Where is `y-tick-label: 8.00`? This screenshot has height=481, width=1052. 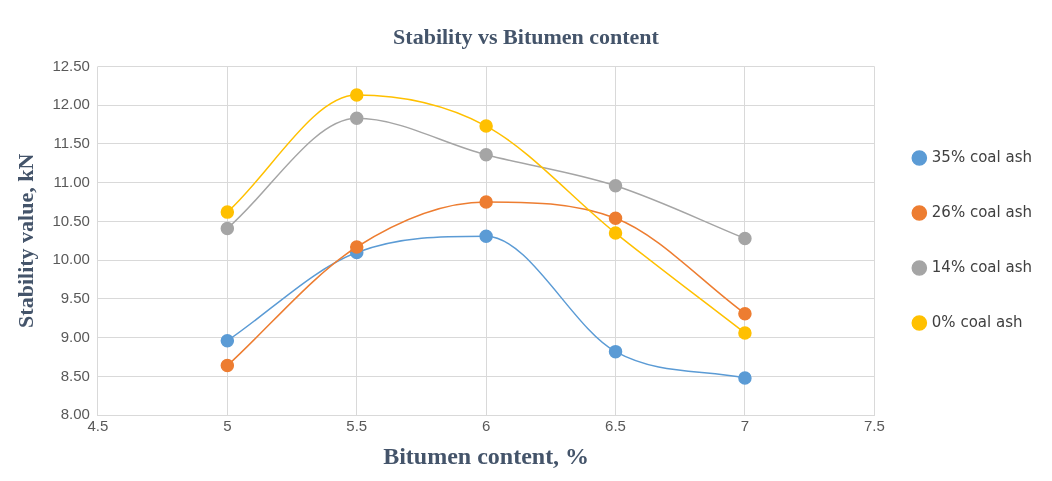
y-tick-label: 8.00 is located at coordinates (75, 414).